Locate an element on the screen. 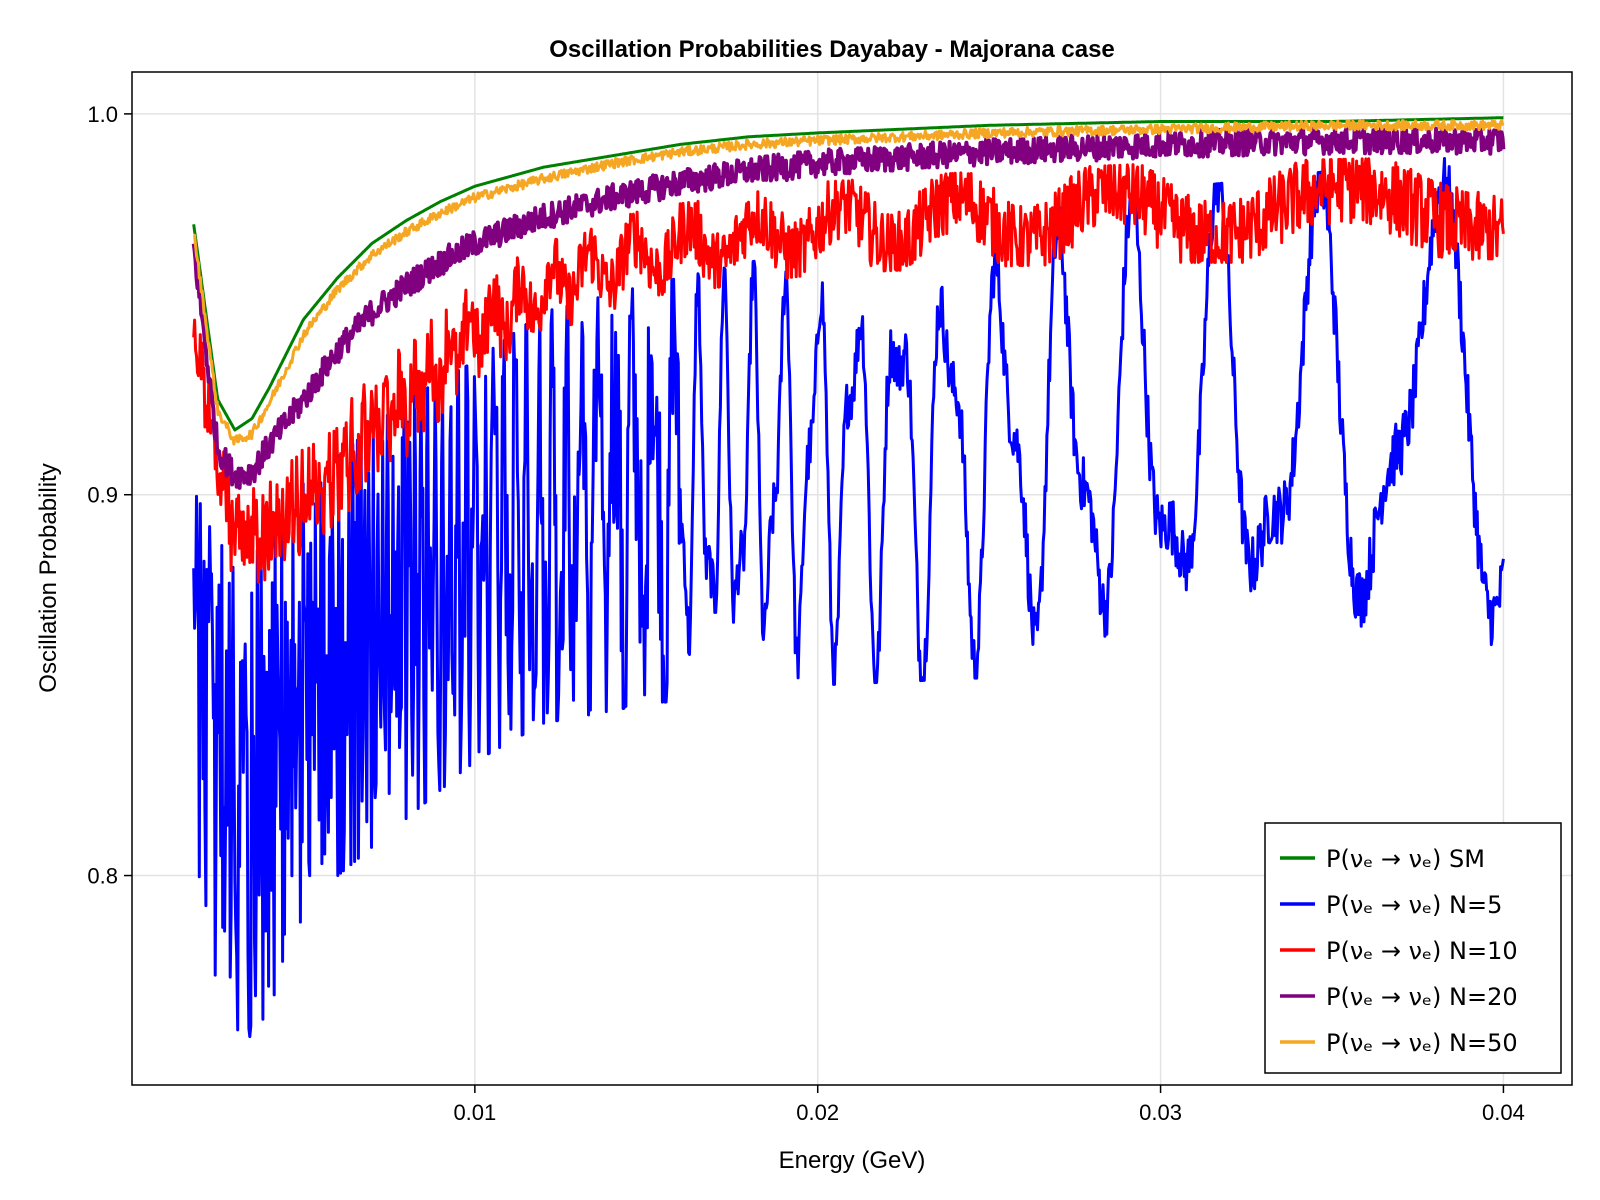 The image size is (1600, 1200). legend-entry: P(νₑ → νₑ) N=10 is located at coordinates (1422, 951).